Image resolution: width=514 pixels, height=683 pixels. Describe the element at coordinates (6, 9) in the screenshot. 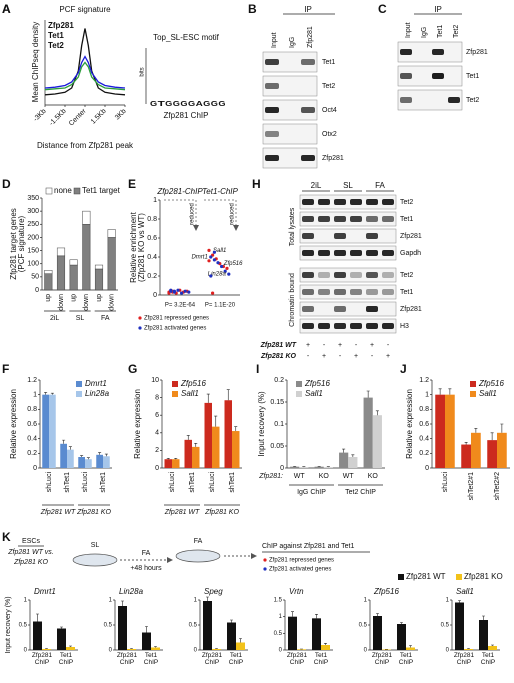

I see `panel-label: A` at that location.